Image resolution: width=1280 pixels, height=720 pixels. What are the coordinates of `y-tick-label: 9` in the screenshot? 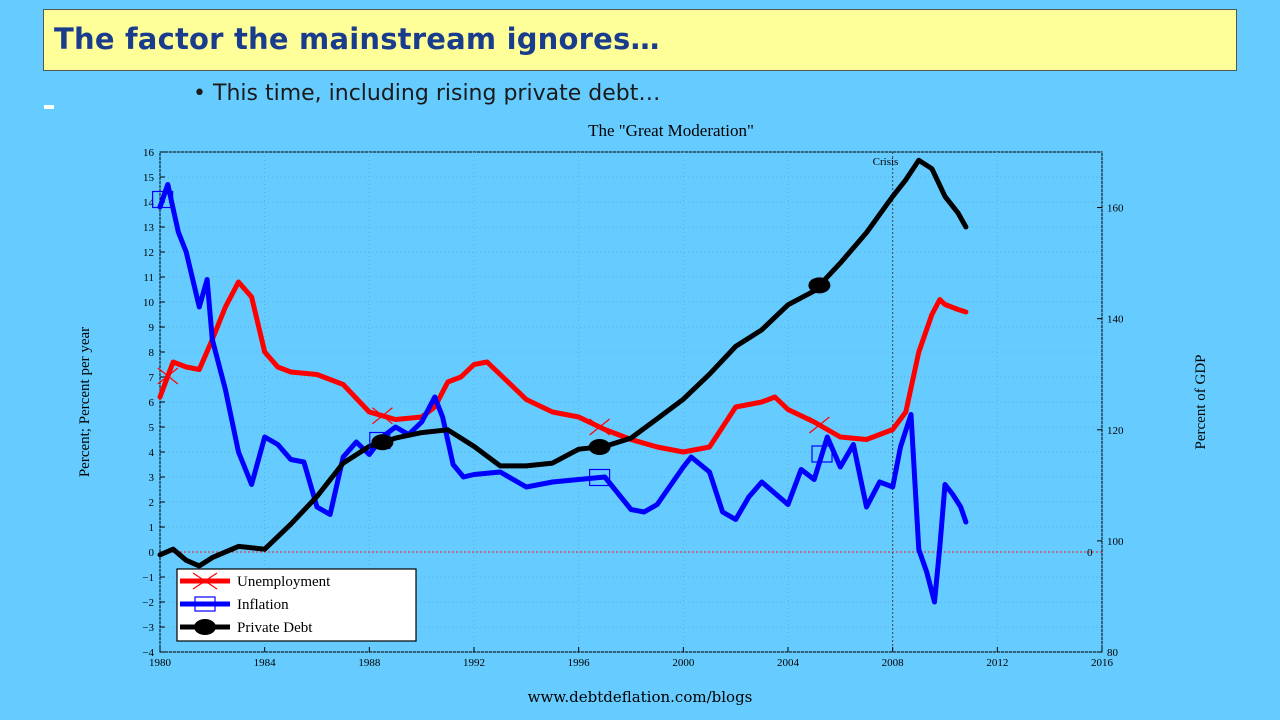 It's located at (152, 328).